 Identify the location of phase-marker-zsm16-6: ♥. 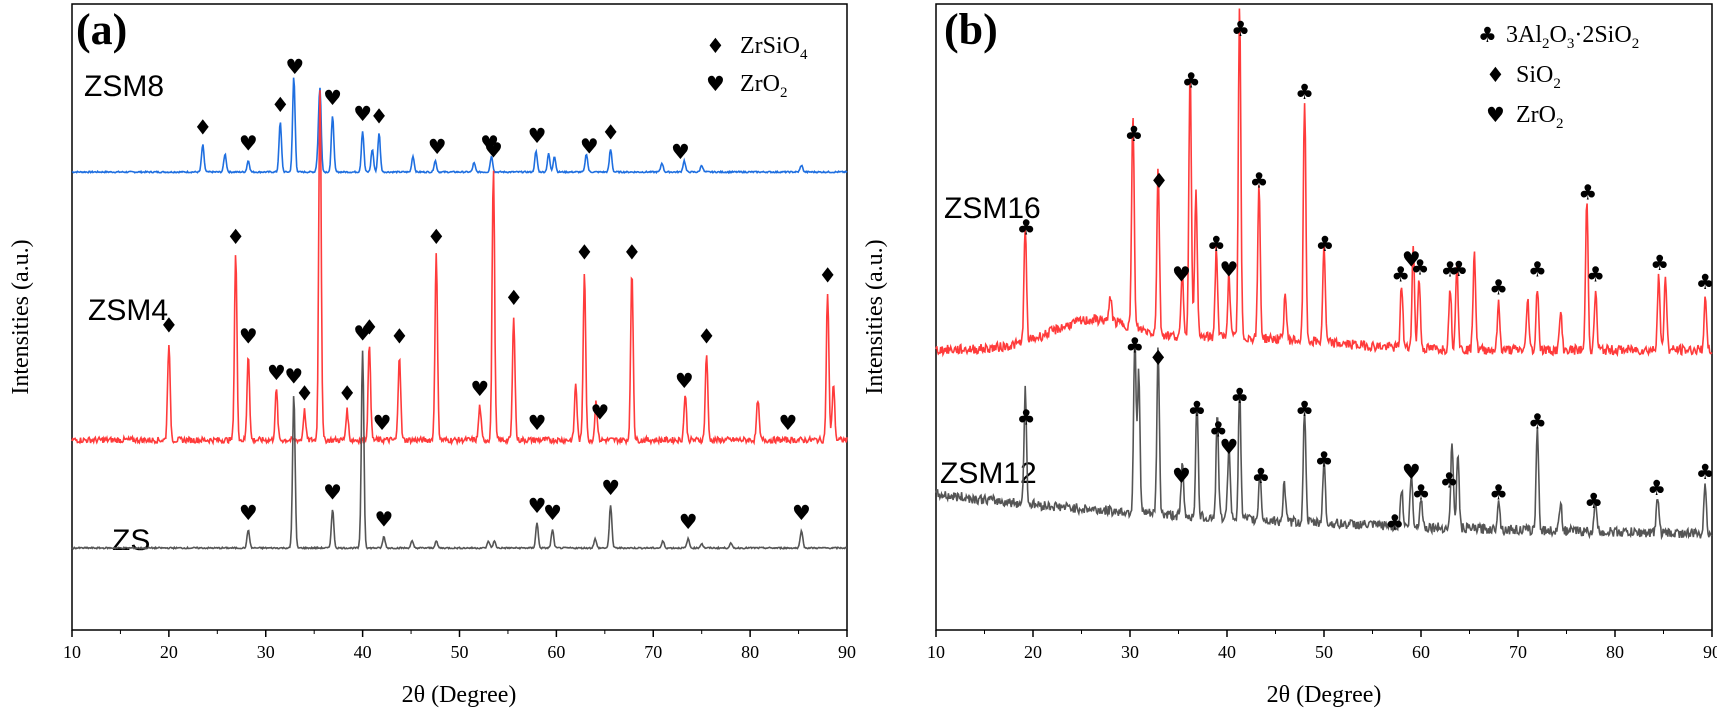
(1229, 270).